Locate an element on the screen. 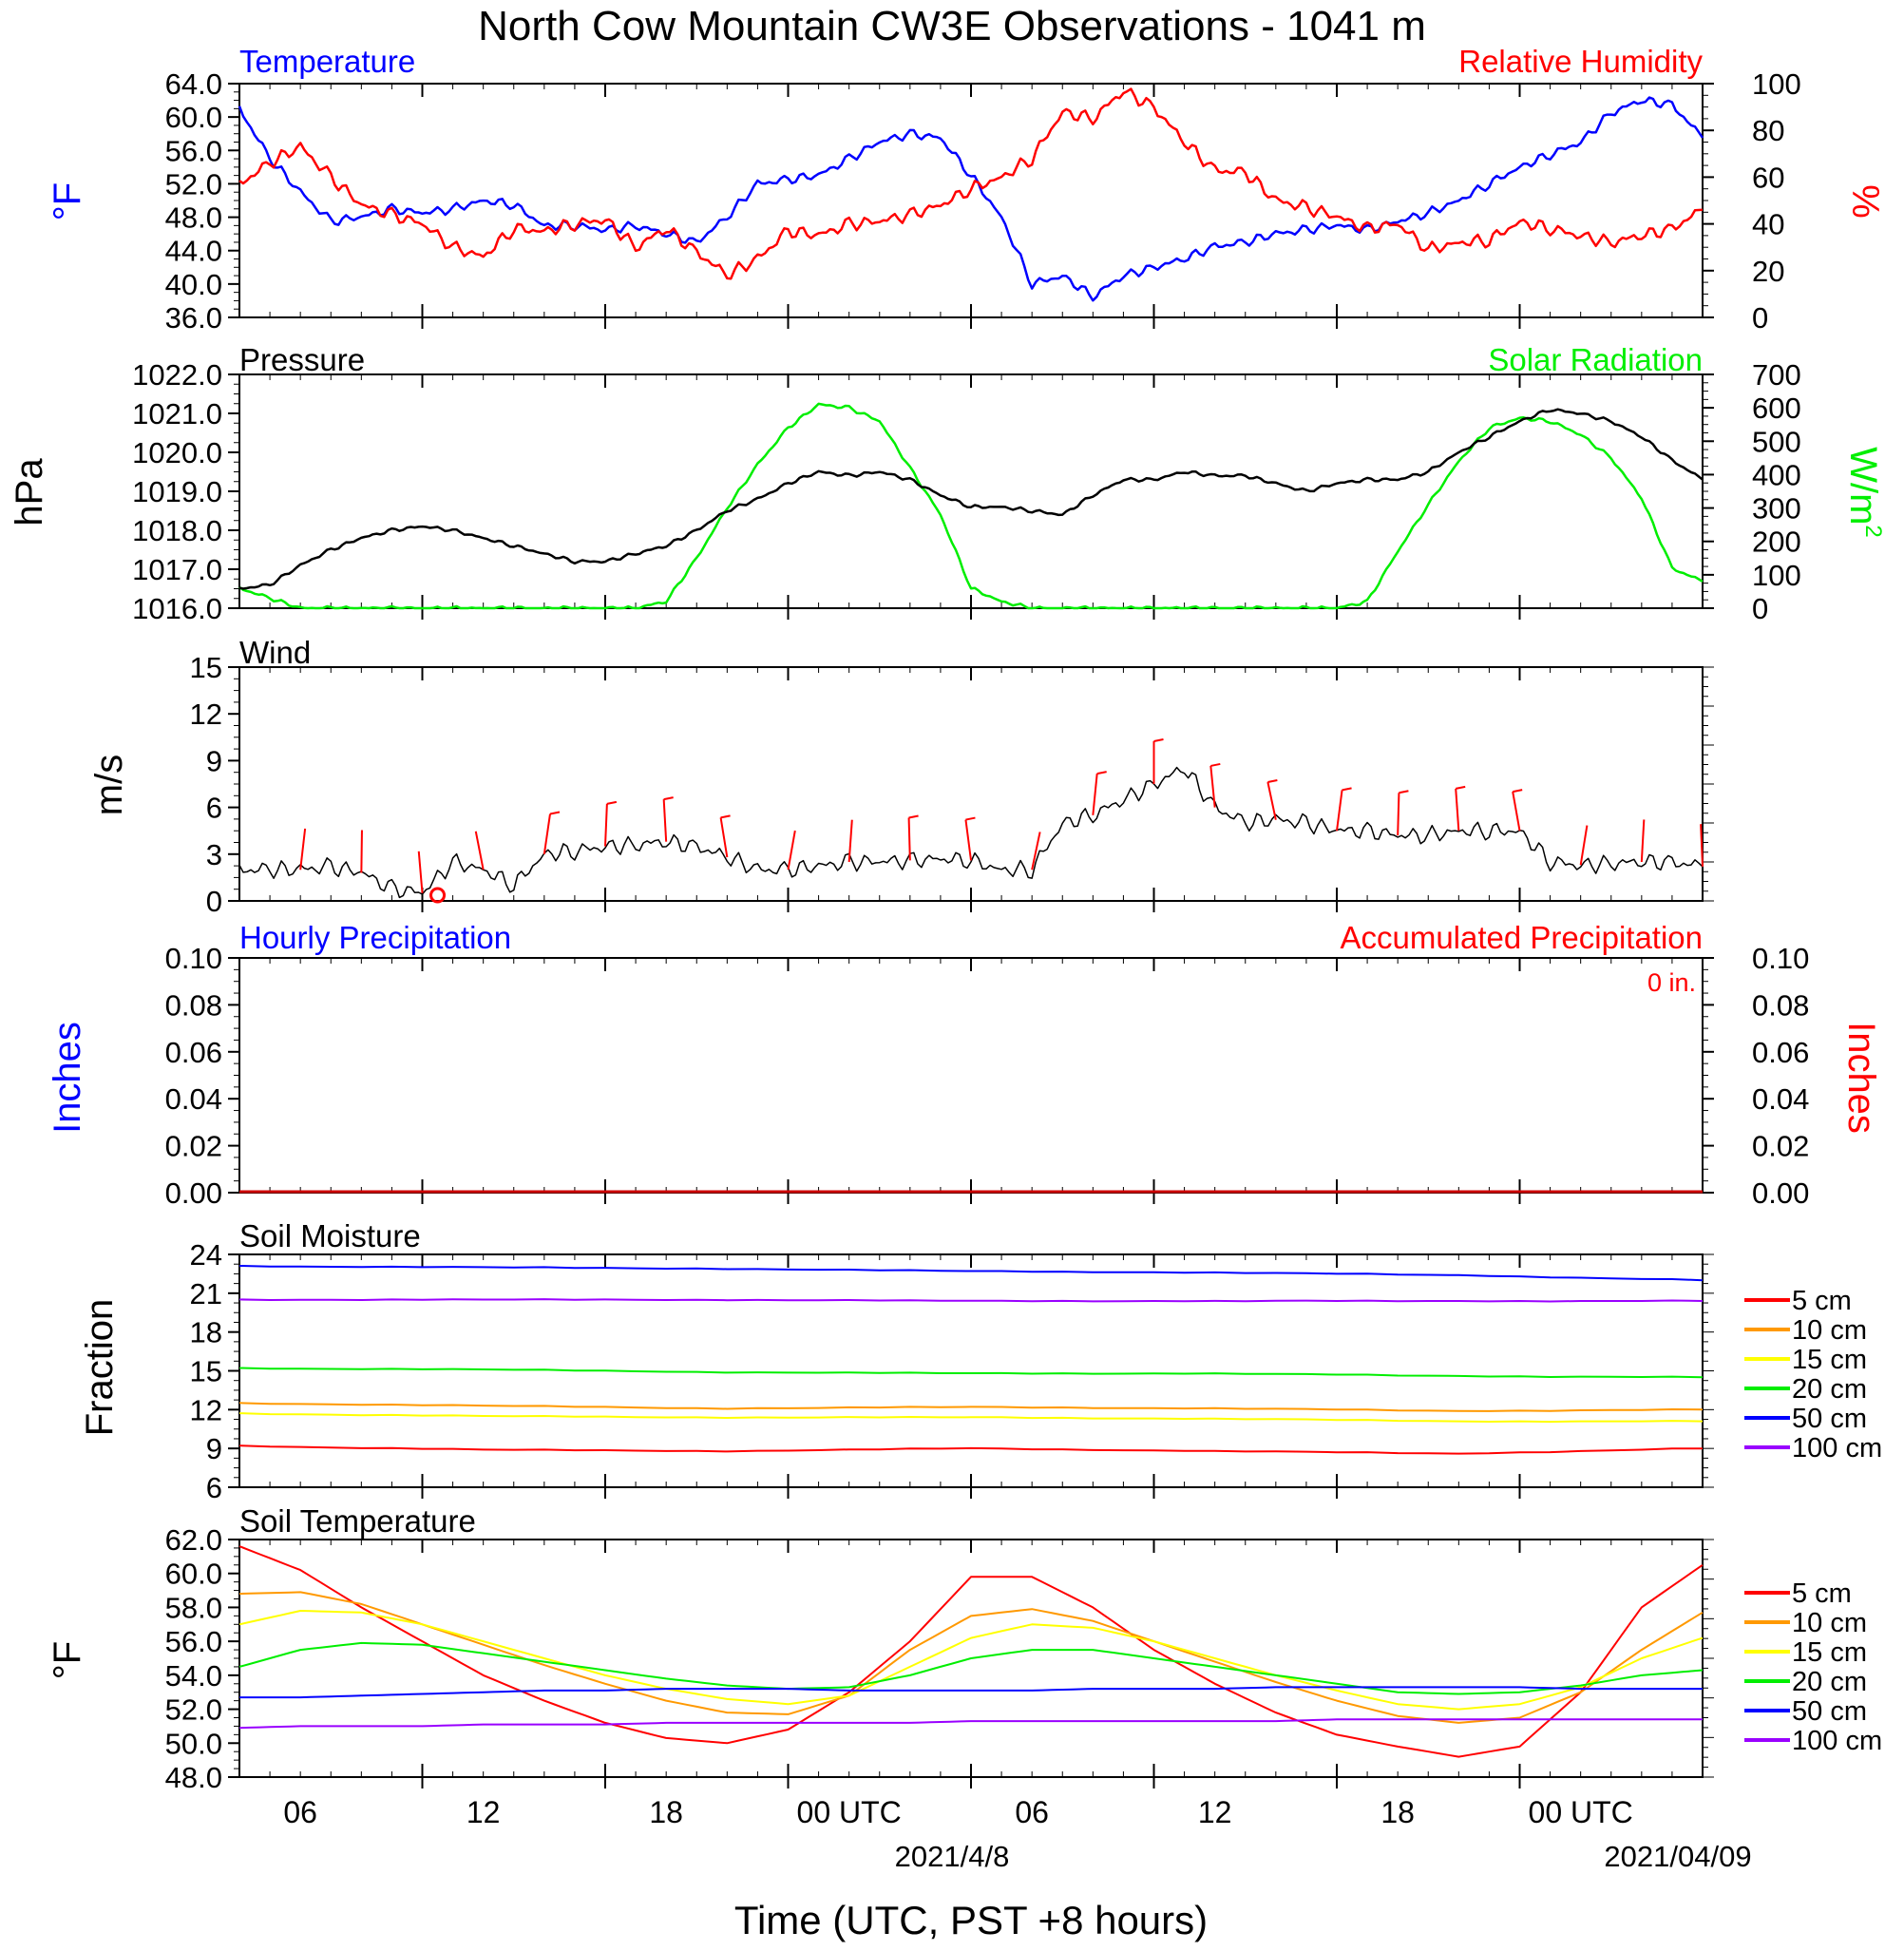 The width and height of the screenshot is (1904, 1951). y-tick-label-right: 500 is located at coordinates (1777, 441).